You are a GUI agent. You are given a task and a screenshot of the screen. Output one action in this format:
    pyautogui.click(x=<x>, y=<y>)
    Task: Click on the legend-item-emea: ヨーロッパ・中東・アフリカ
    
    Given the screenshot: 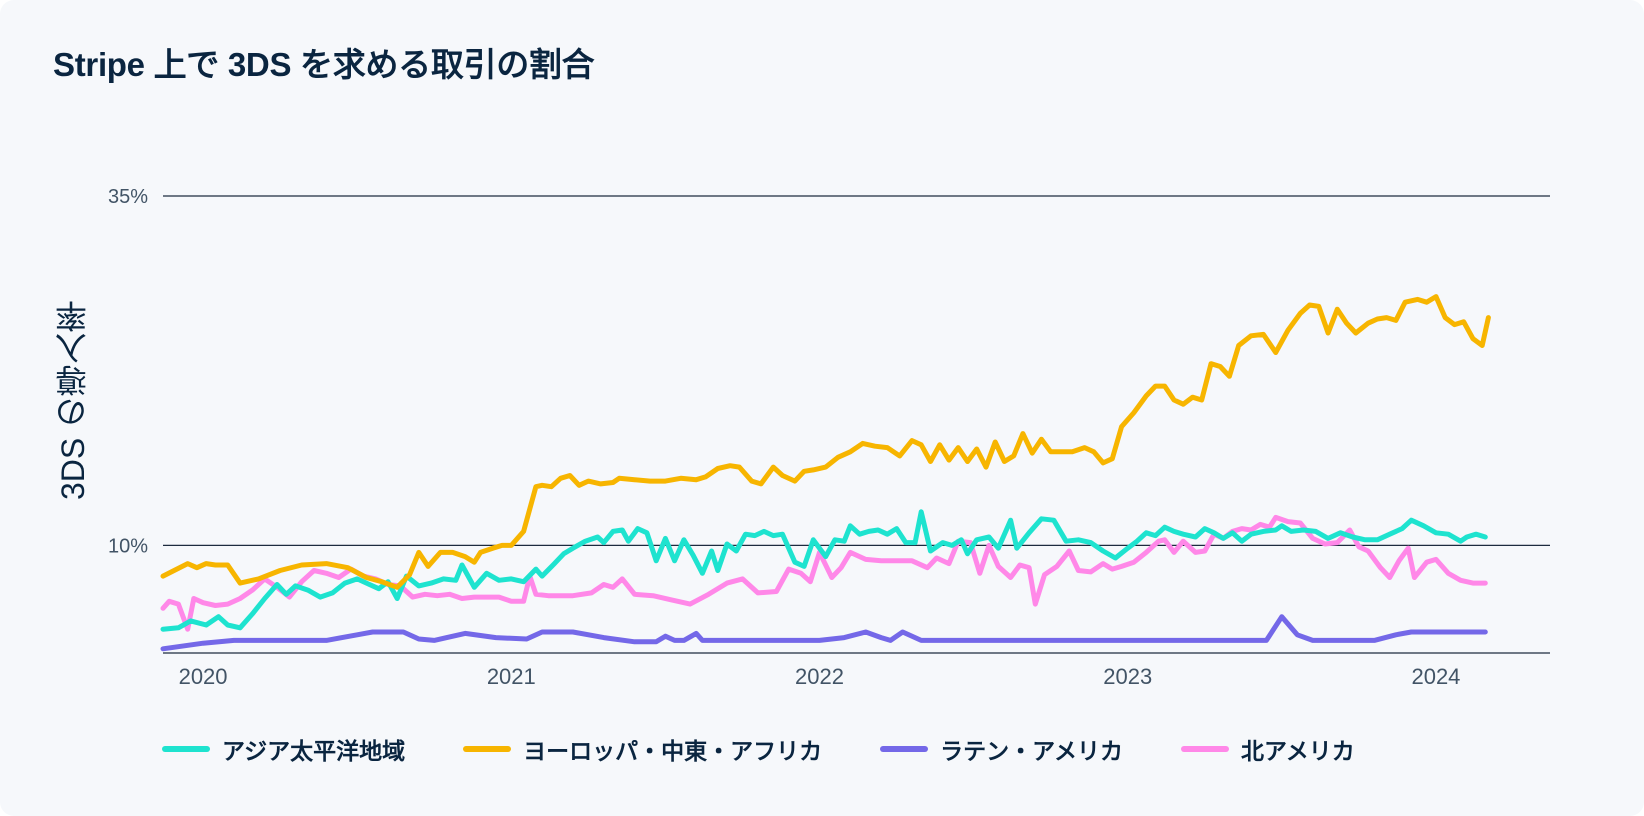 What is the action you would take?
    pyautogui.click(x=642, y=749)
    